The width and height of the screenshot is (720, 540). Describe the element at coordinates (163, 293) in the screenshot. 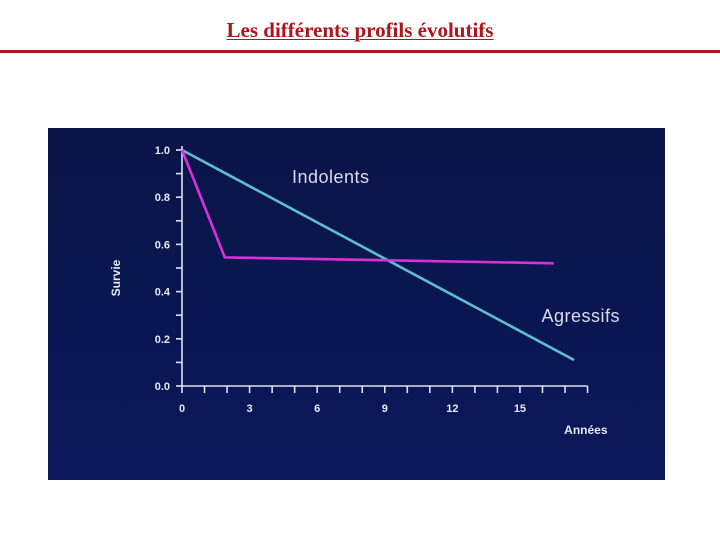

I see `y-tick-label: 0.4` at that location.